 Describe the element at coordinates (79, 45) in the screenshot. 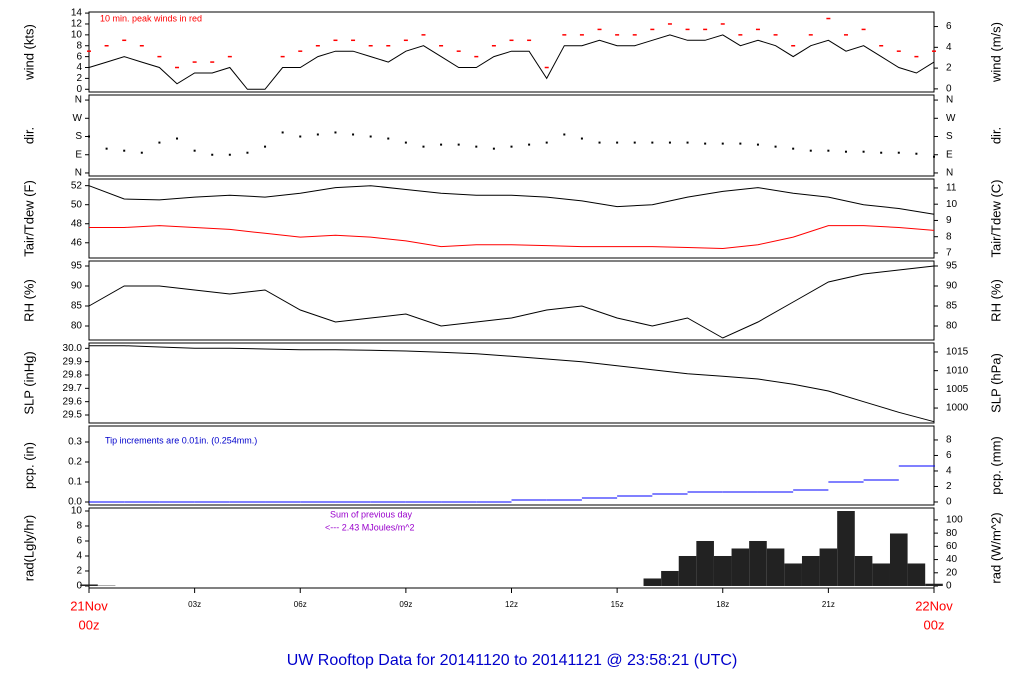

I see `y-tick-label: 8` at that location.